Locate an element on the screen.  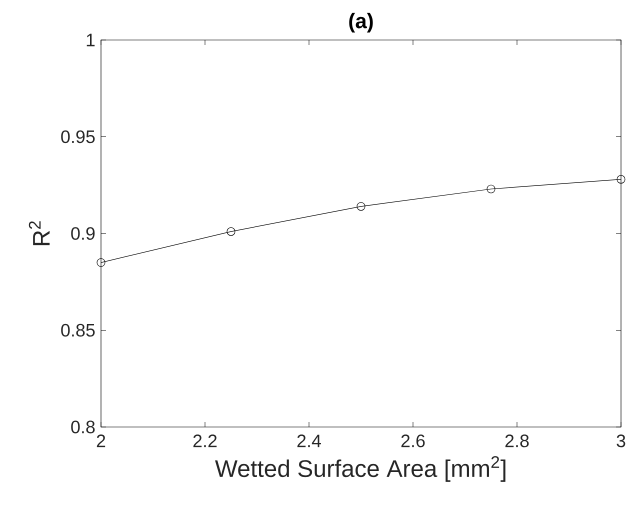
x-tick-label: 2.6 is located at coordinates (413, 441).